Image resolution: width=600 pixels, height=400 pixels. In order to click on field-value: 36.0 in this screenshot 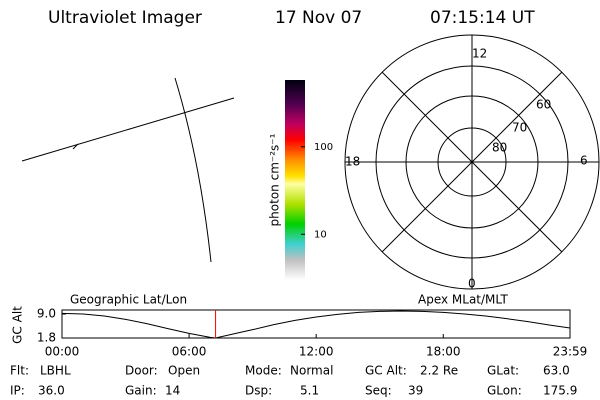, I will do `click(51, 391)`.